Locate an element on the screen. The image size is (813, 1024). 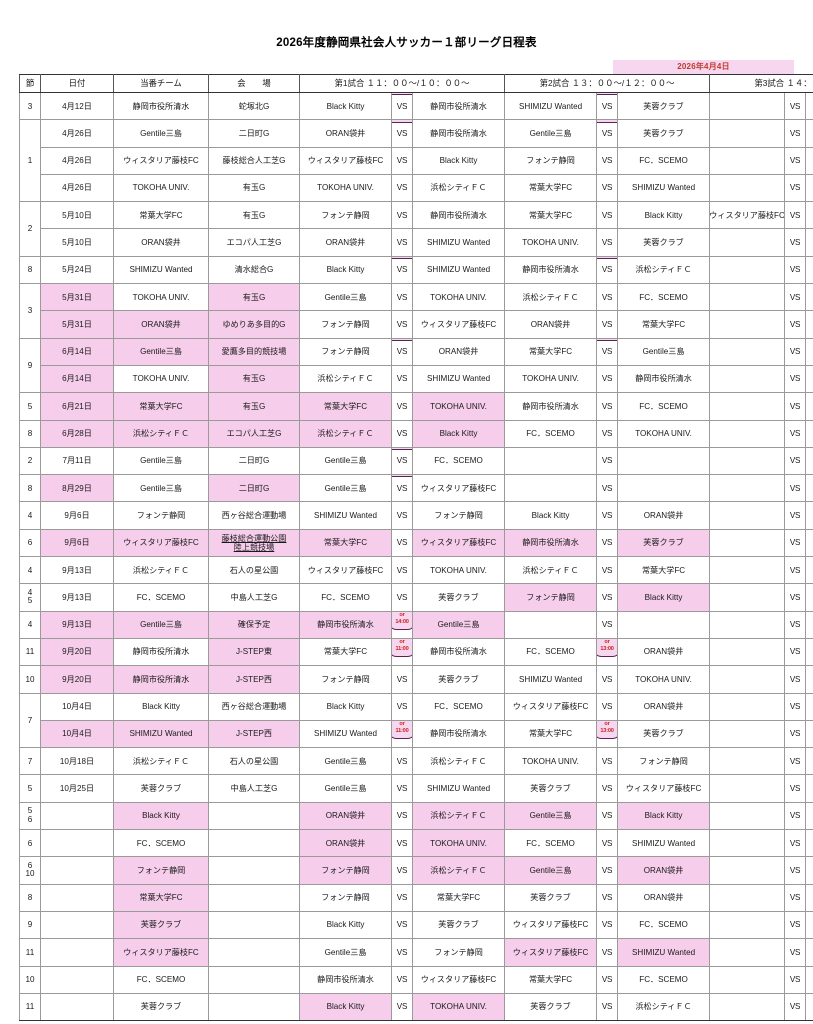
cell-match1-home: ORAN袋井 is located at coordinates (345, 133).